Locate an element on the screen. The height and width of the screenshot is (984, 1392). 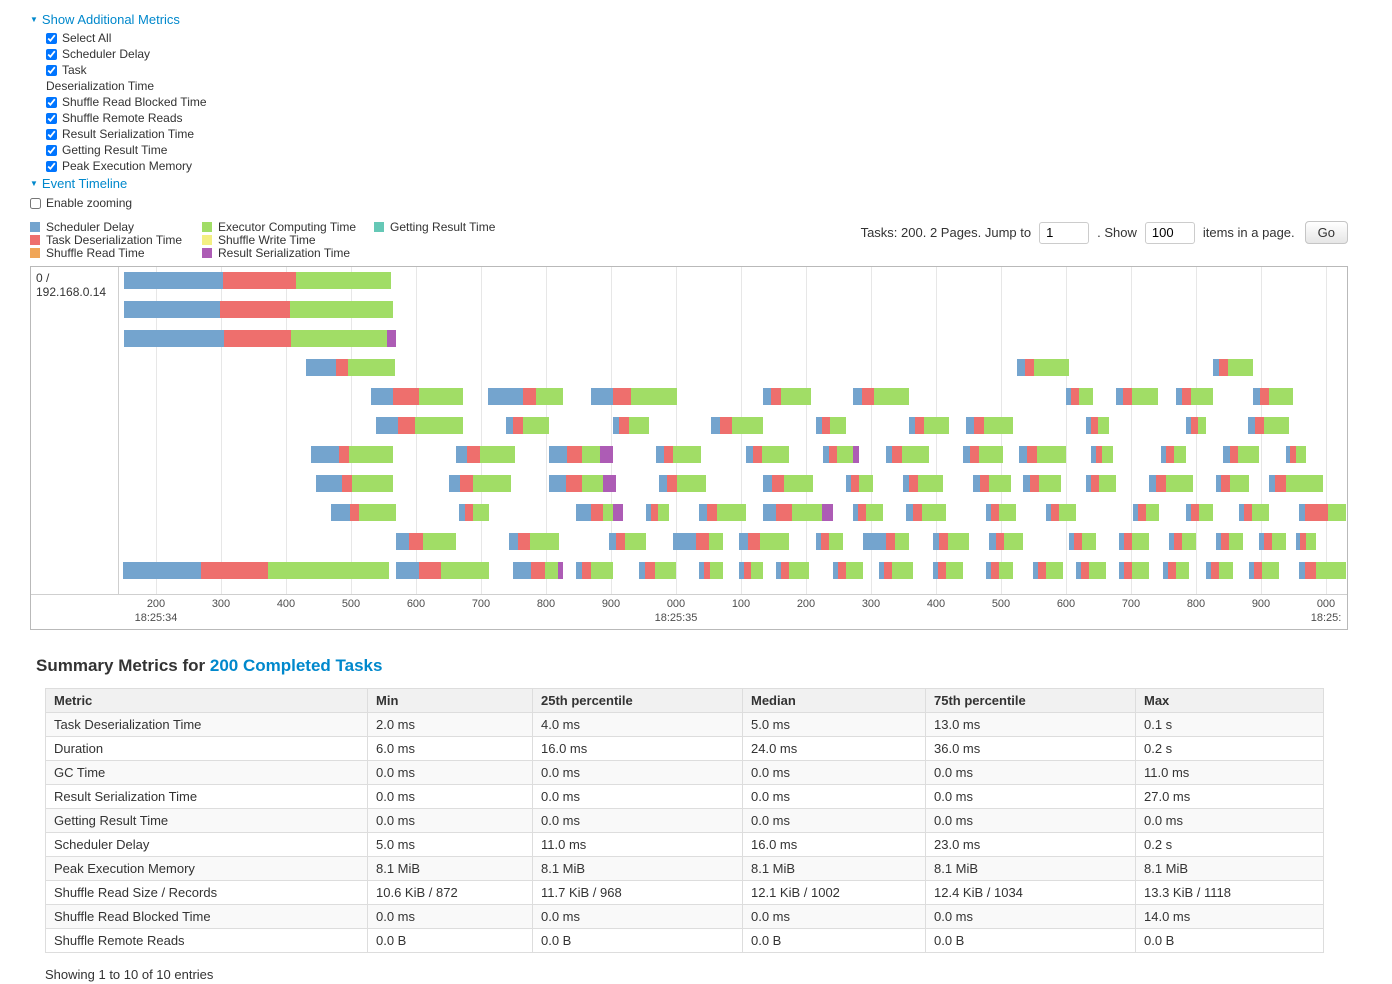
items-per-page-input is located at coordinates (1169, 232).